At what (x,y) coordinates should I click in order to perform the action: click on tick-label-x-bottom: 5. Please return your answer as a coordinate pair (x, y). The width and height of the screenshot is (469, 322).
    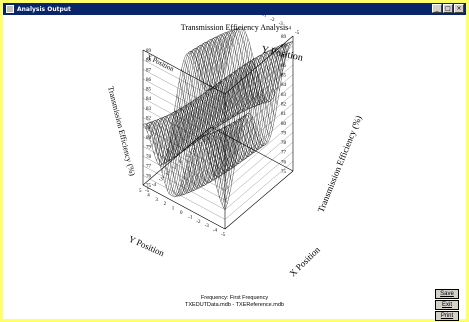
    Looking at the image, I should click on (214, 133).